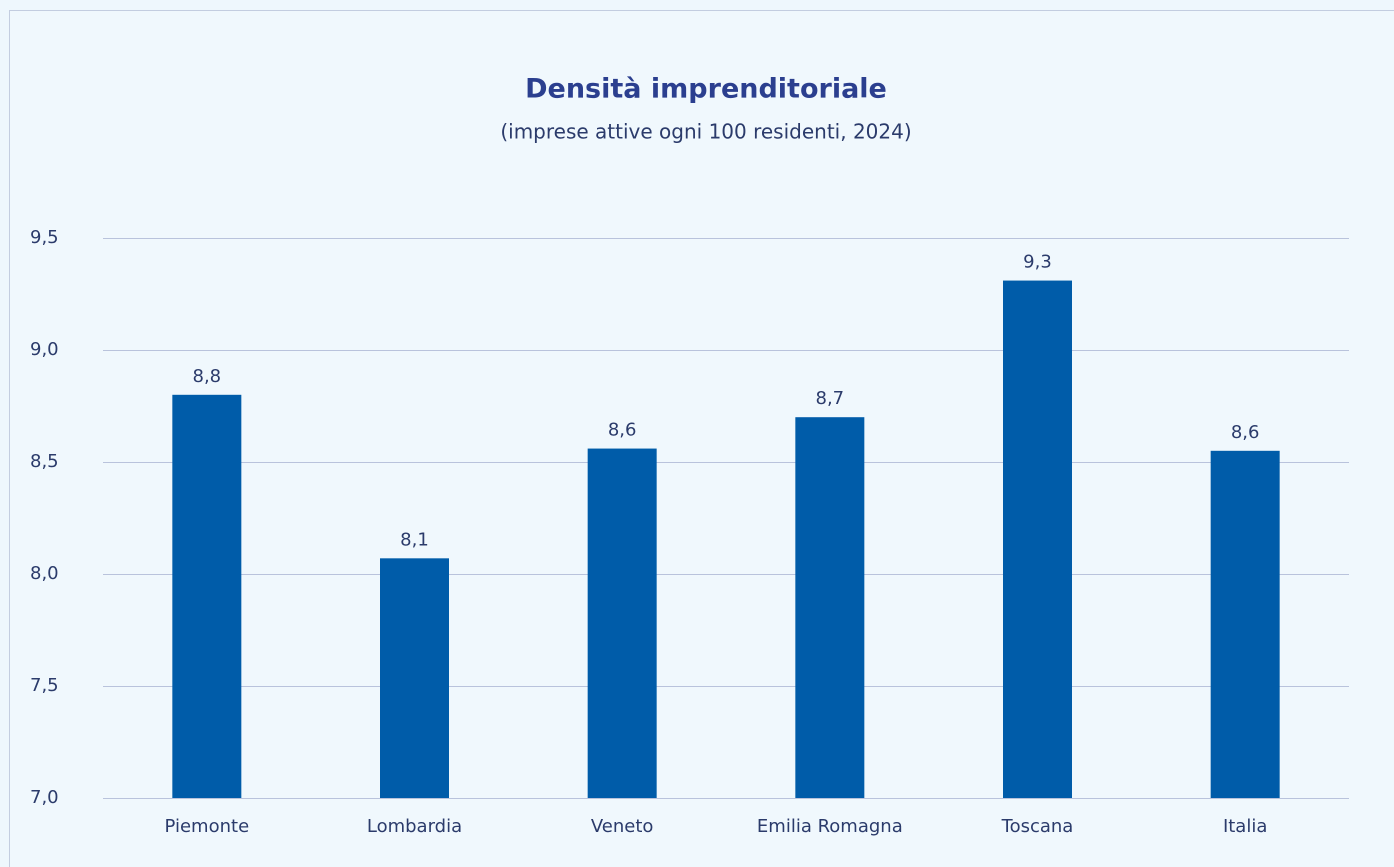 This screenshot has height=867, width=1394. I want to click on chart-title: Densità imprenditoriale, so click(706, 89).